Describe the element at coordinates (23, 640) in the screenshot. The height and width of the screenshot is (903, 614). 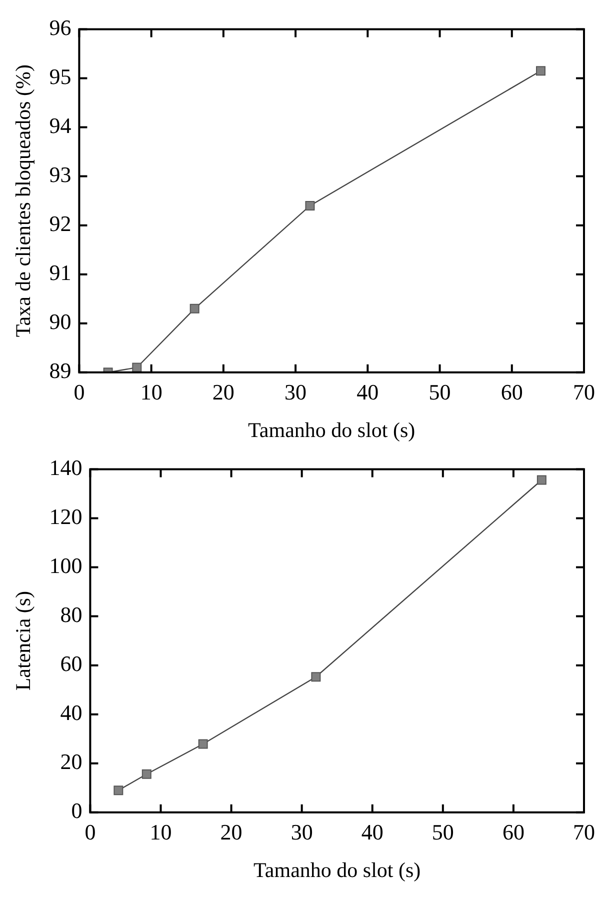
I see `y-axis-title: Latencia (s)` at that location.